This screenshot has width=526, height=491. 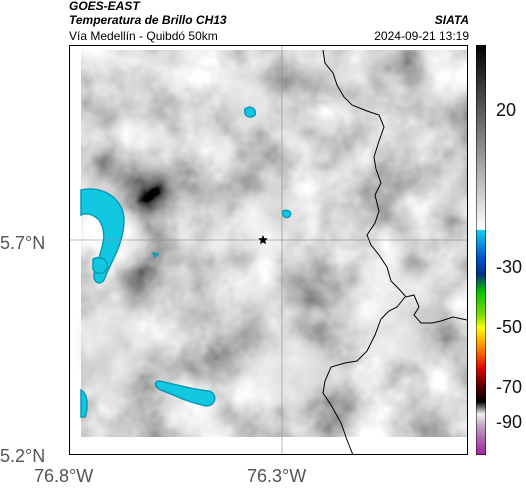 I want to click on longitude-label: 76.8°W, so click(x=64, y=476).